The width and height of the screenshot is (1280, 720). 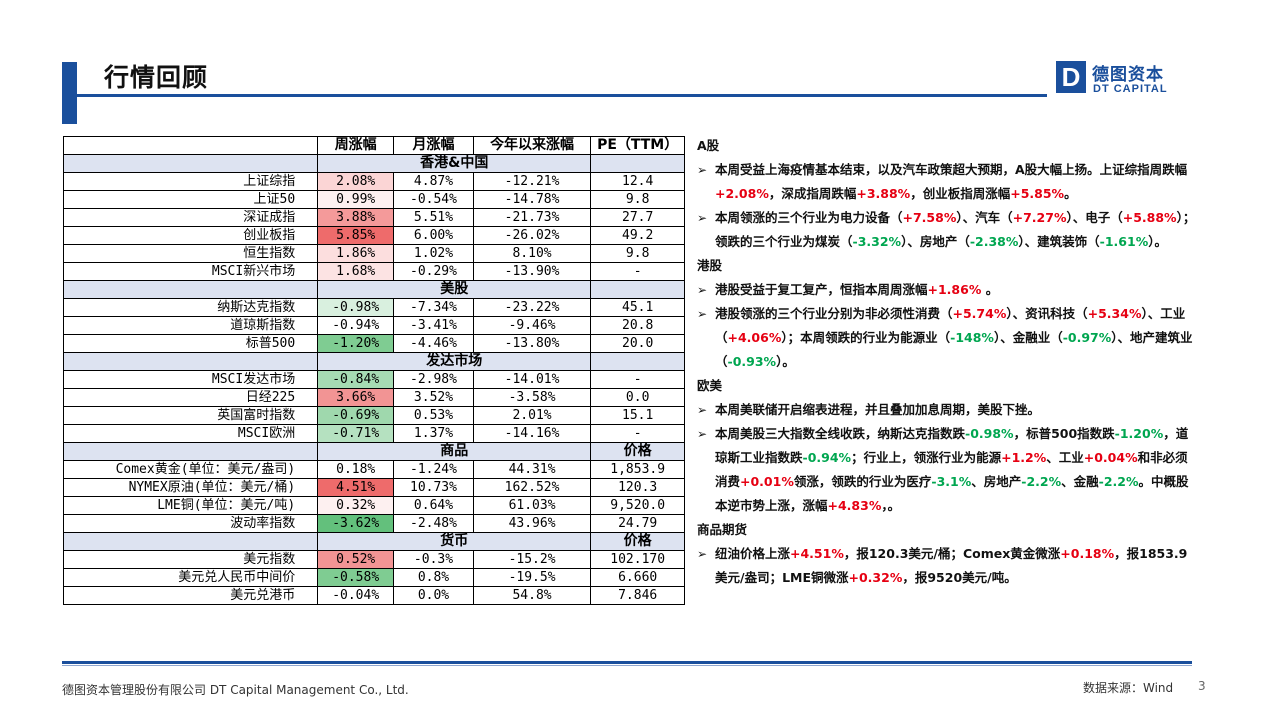 I want to click on pe-price-cell: 24.79, so click(x=637, y=523).